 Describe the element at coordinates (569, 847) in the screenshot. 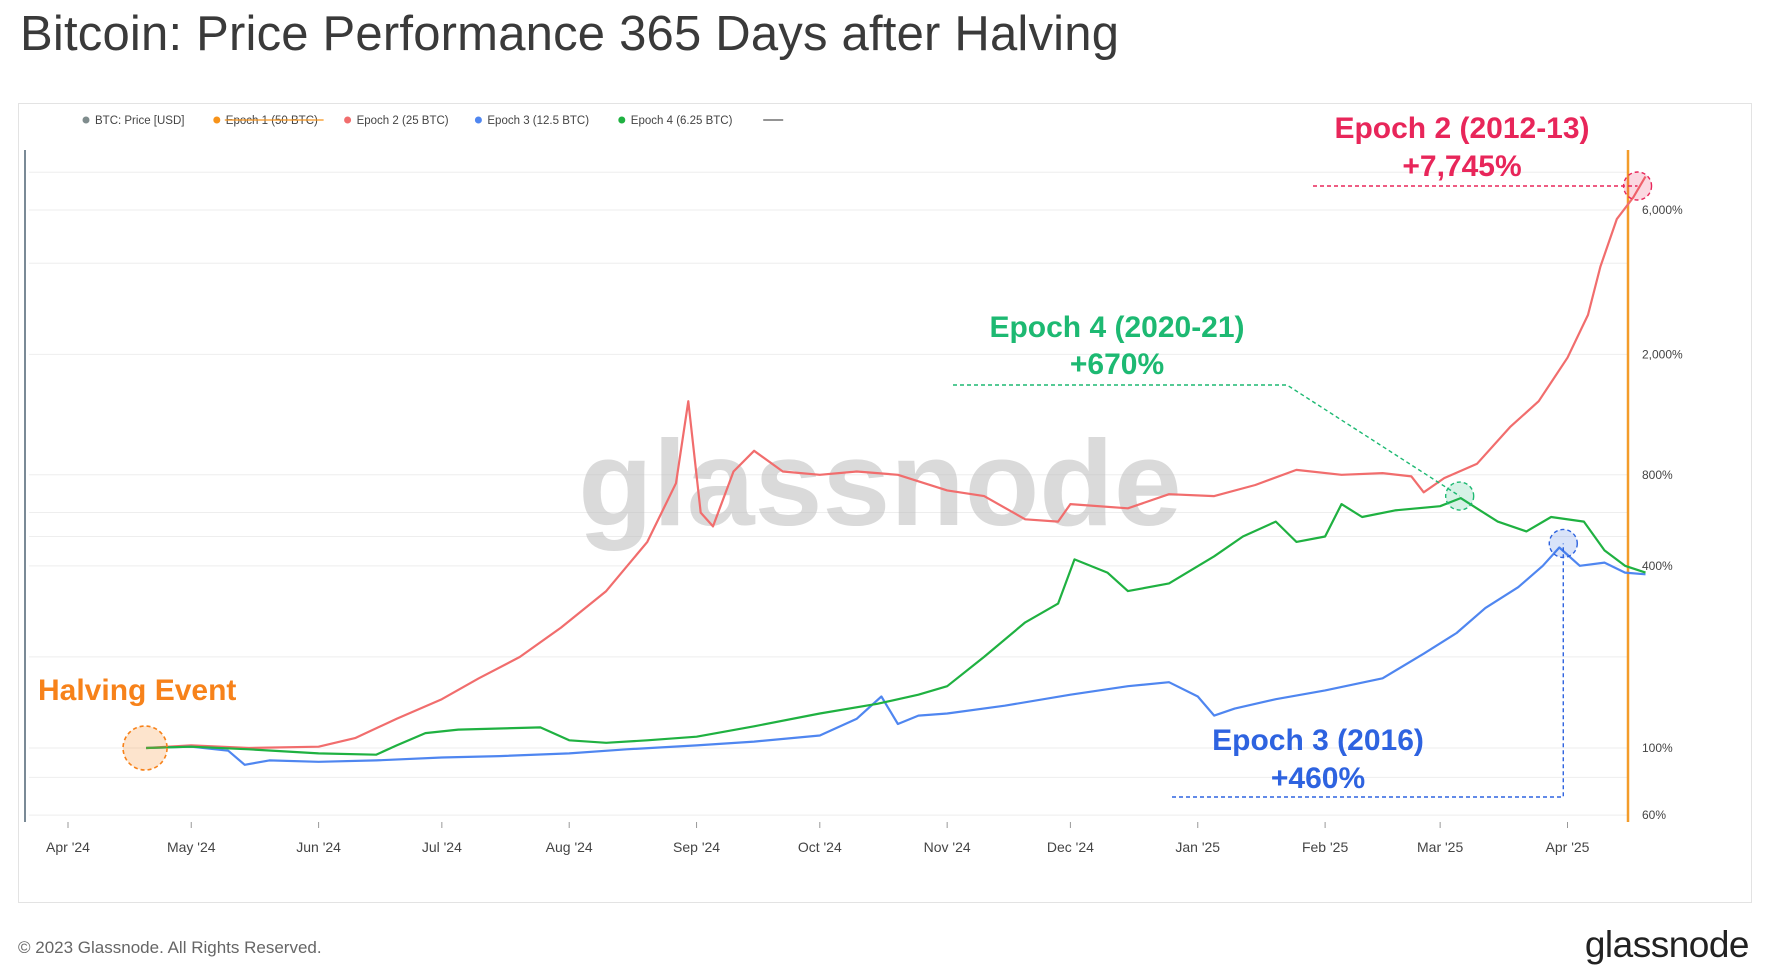

I see `x-tick-label: Aug '24` at that location.